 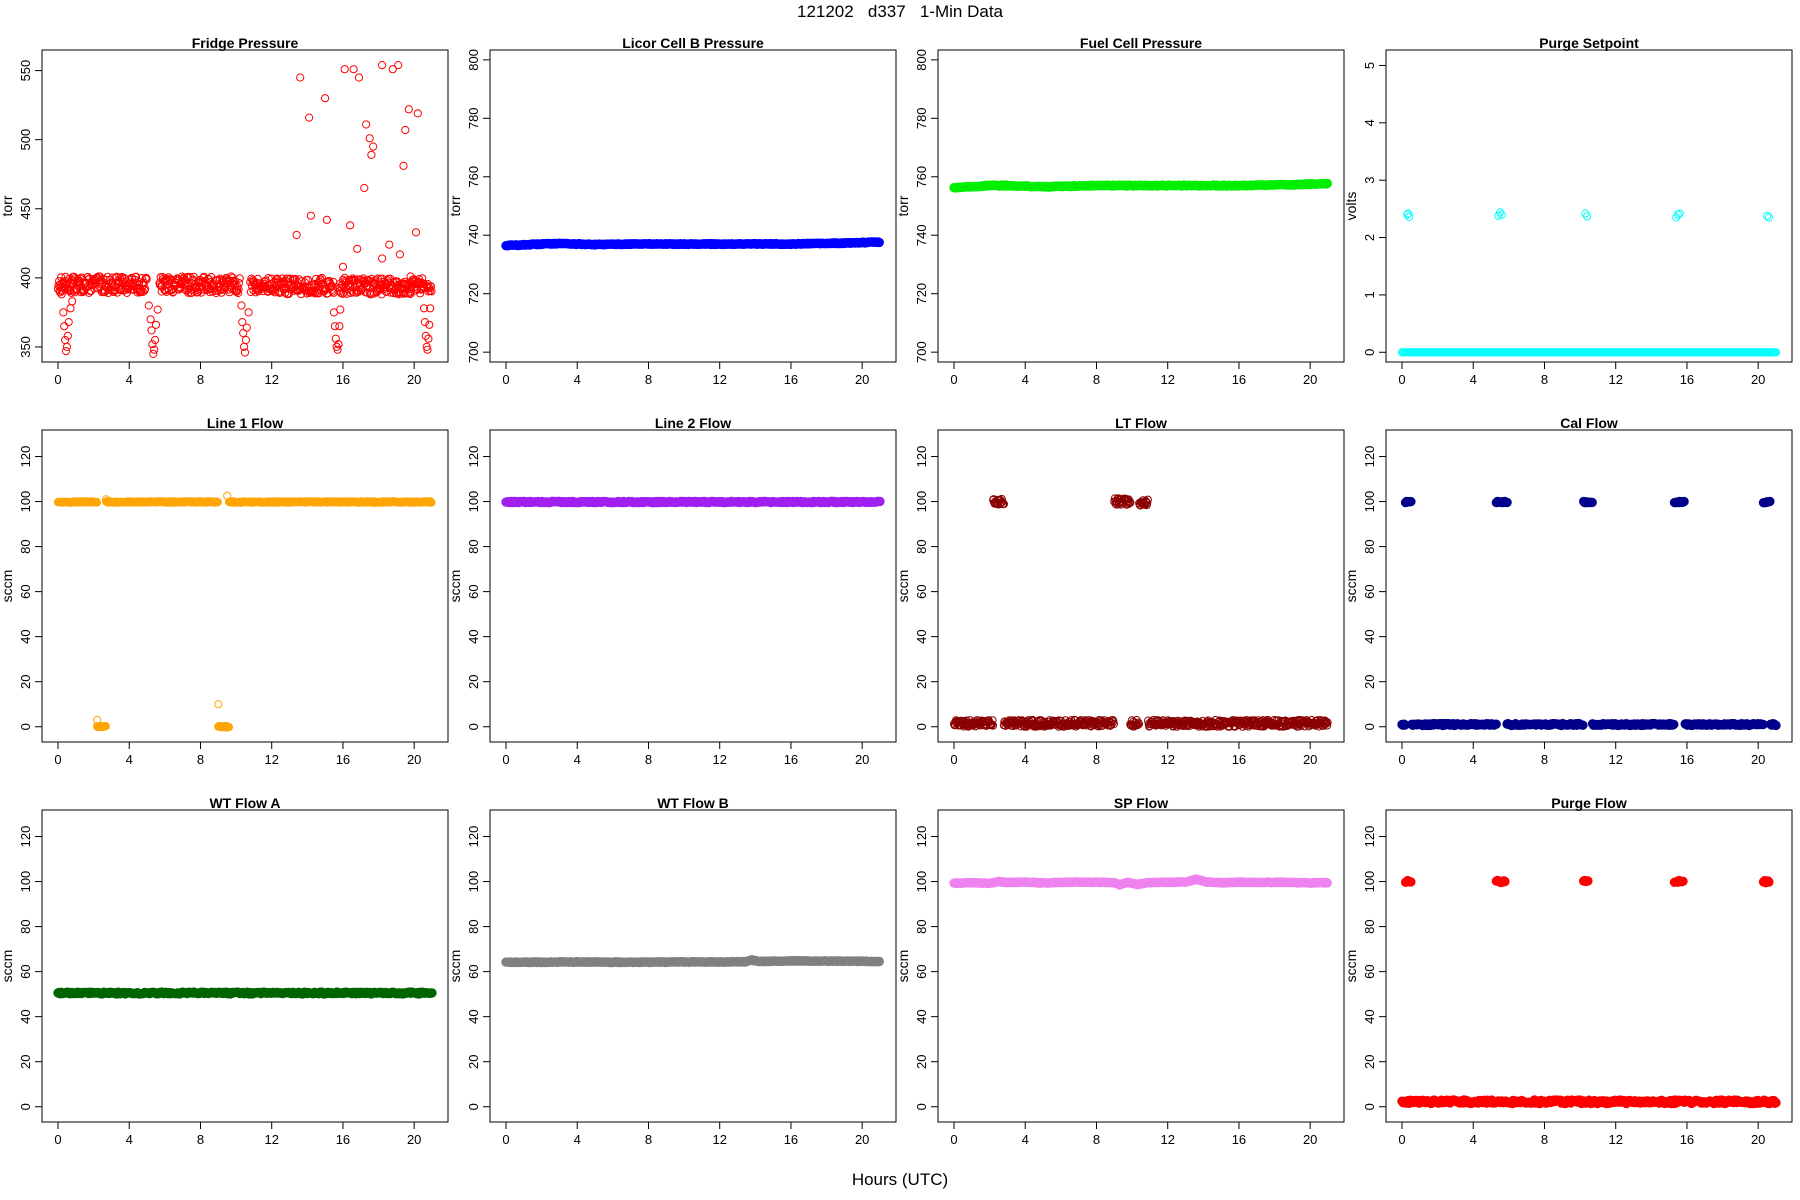 What do you see at coordinates (921, 177) in the screenshot?
I see `y-tick-label: 760` at bounding box center [921, 177].